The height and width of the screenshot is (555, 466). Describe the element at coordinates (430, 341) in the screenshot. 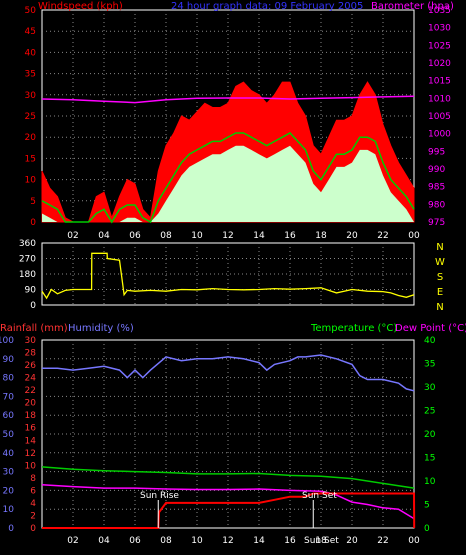

I see `temperature-tick-label: 40` at that location.